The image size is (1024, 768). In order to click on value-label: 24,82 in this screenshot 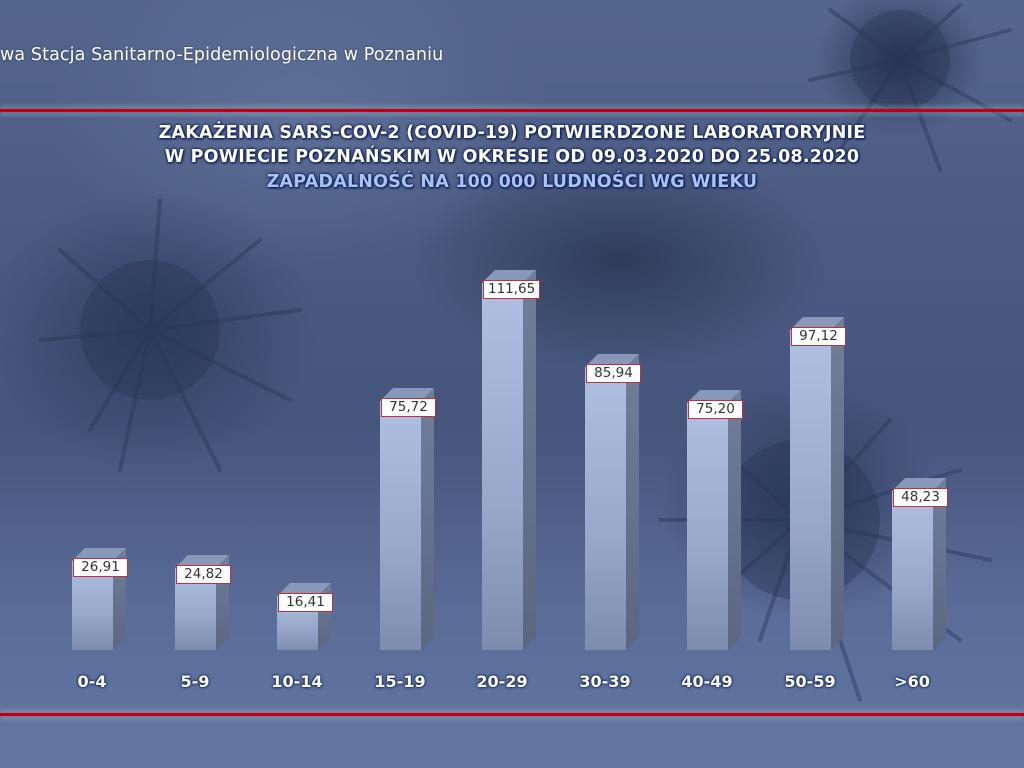, I will do `click(203, 574)`.